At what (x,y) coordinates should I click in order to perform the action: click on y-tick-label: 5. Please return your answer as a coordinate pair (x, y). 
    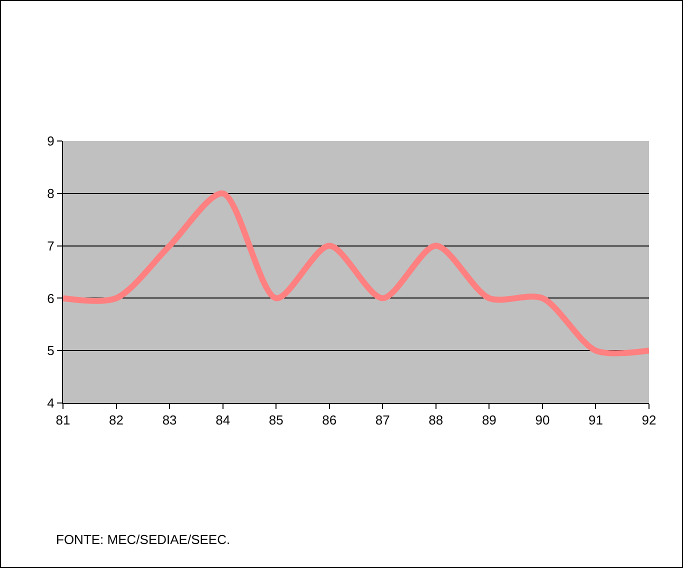
    Looking at the image, I should click on (50, 350).